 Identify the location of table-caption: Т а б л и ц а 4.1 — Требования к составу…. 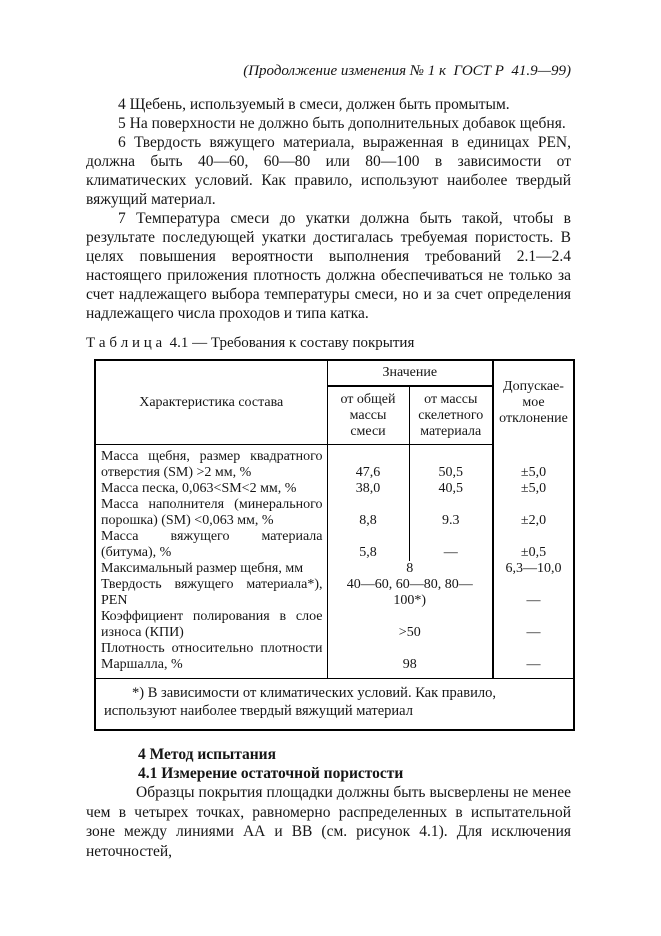
(250, 343).